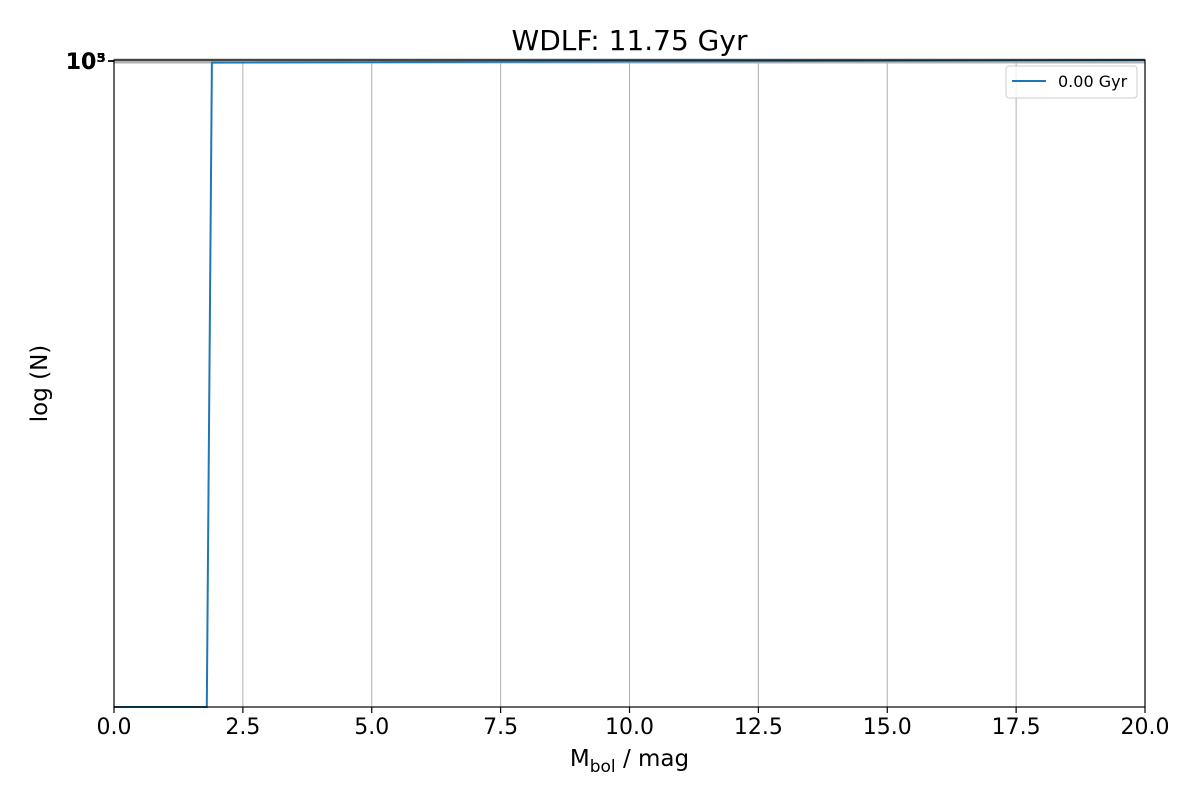  I want to click on x-tick-label-8: 20.0, so click(1145, 727).